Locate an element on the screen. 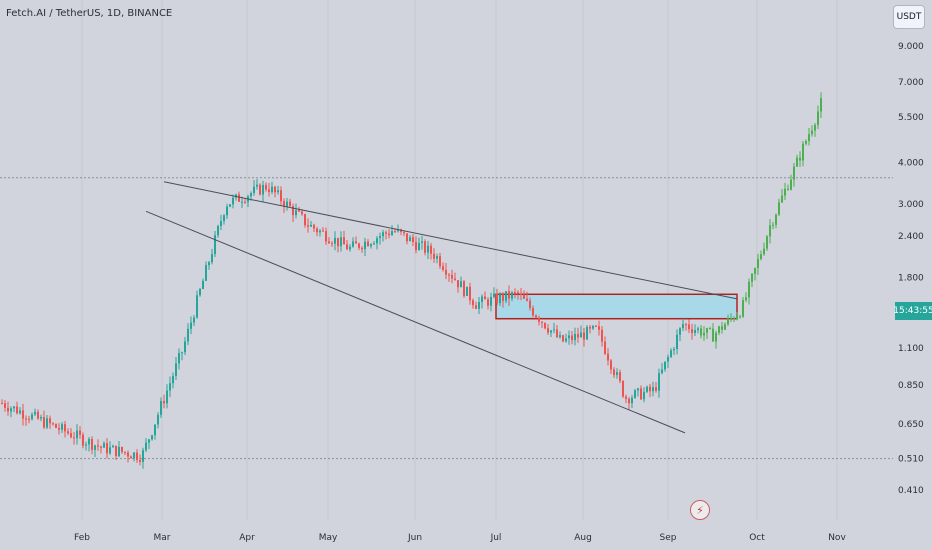 The image size is (932, 550). x-tick-label: Jul is located at coordinates (496, 538).